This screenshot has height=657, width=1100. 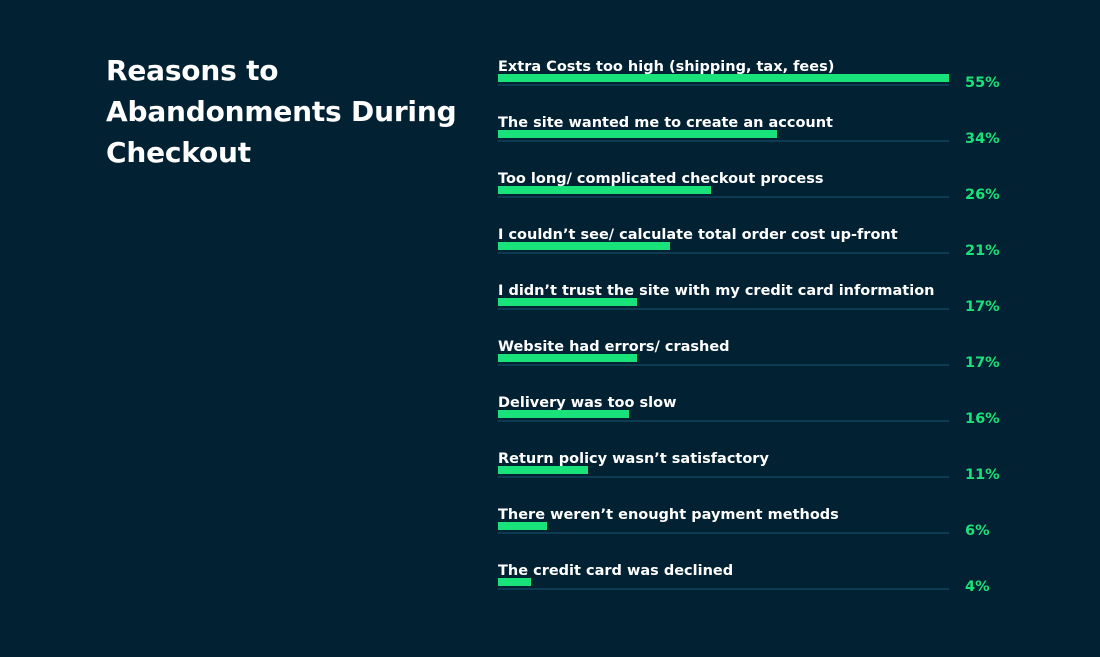 I want to click on bar-row: Website had errors/ crashed 17%, so click(x=749, y=358).